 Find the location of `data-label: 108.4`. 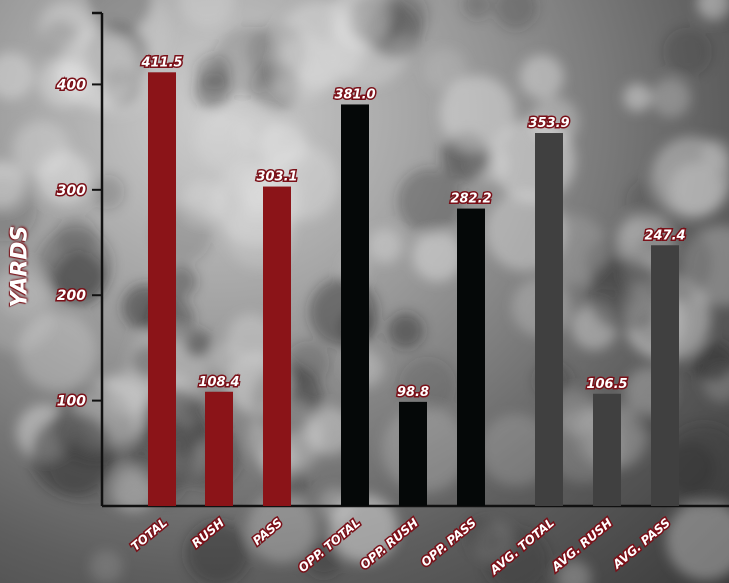

data-label: 108.4 is located at coordinates (218, 382).